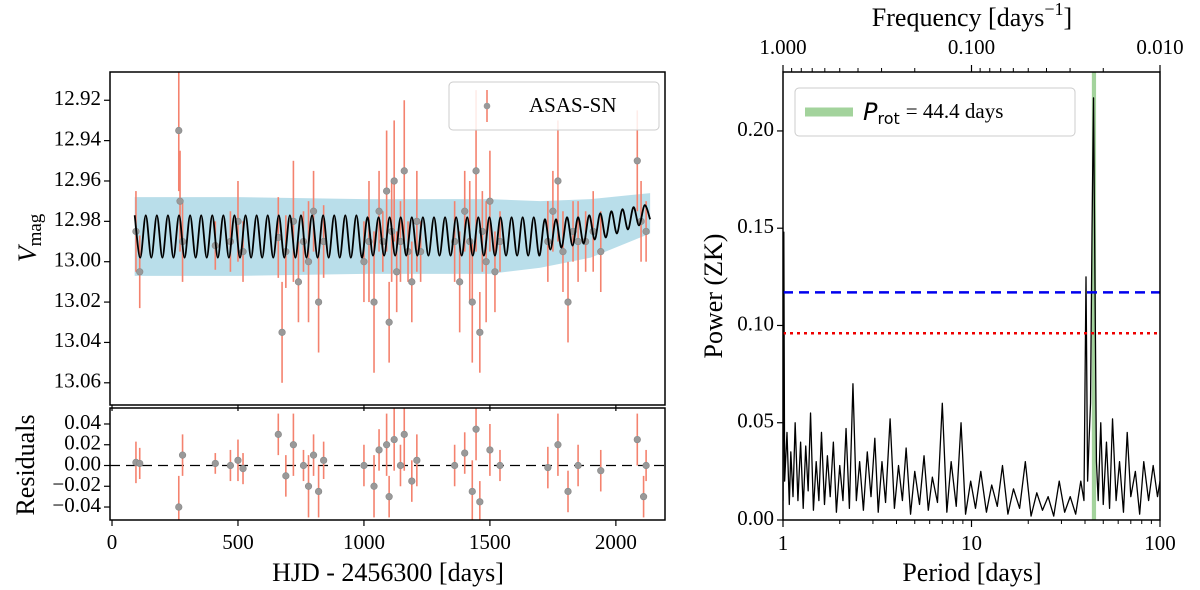 The height and width of the screenshot is (590, 1200). I want to click on y-axis-label: Power (ZK), so click(713, 296).